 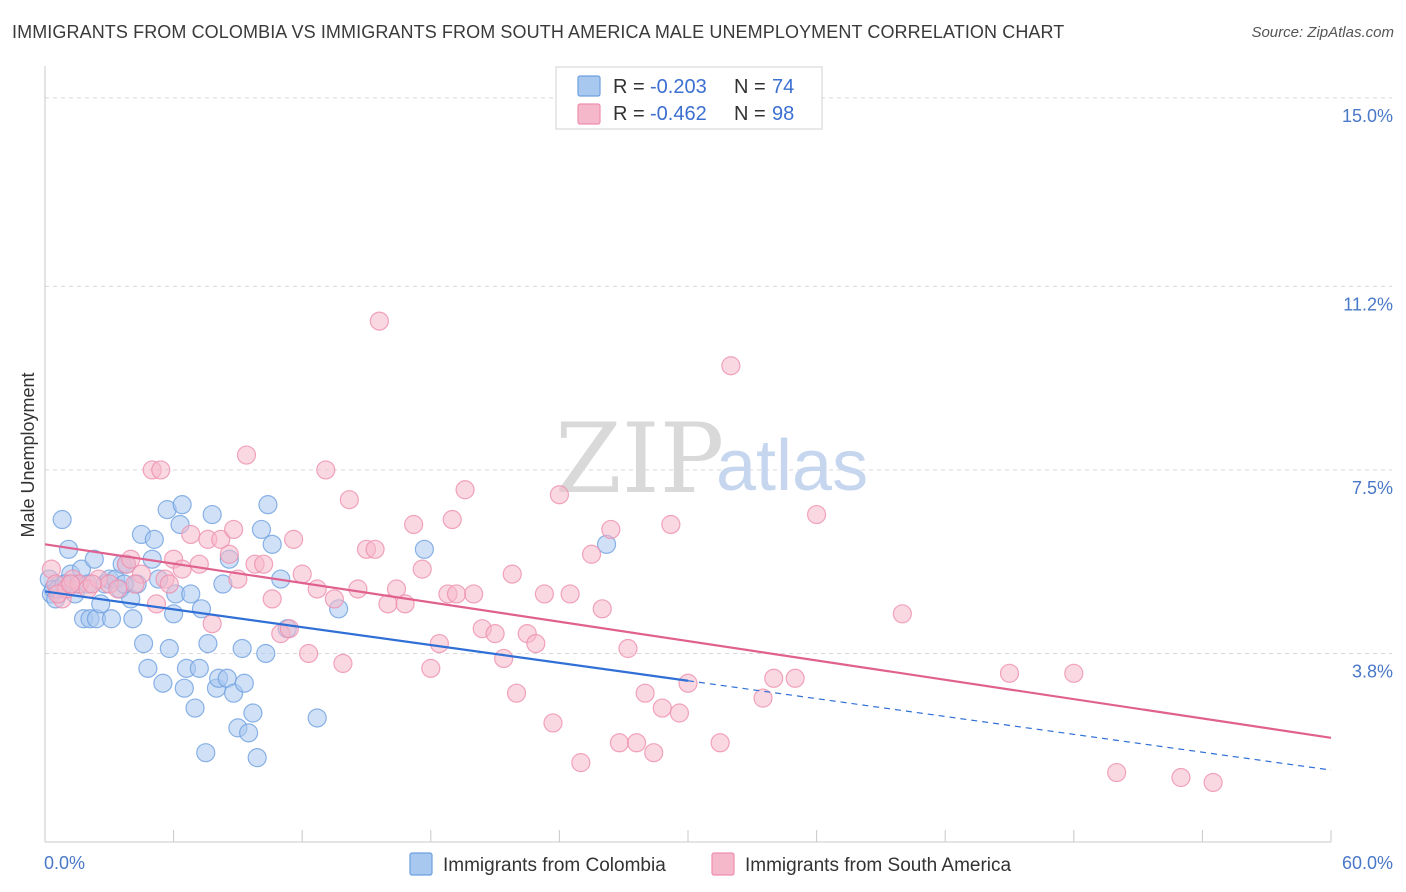 What do you see at coordinates (639, 459) in the screenshot?
I see `watermark-zip: ZIP` at bounding box center [639, 459].